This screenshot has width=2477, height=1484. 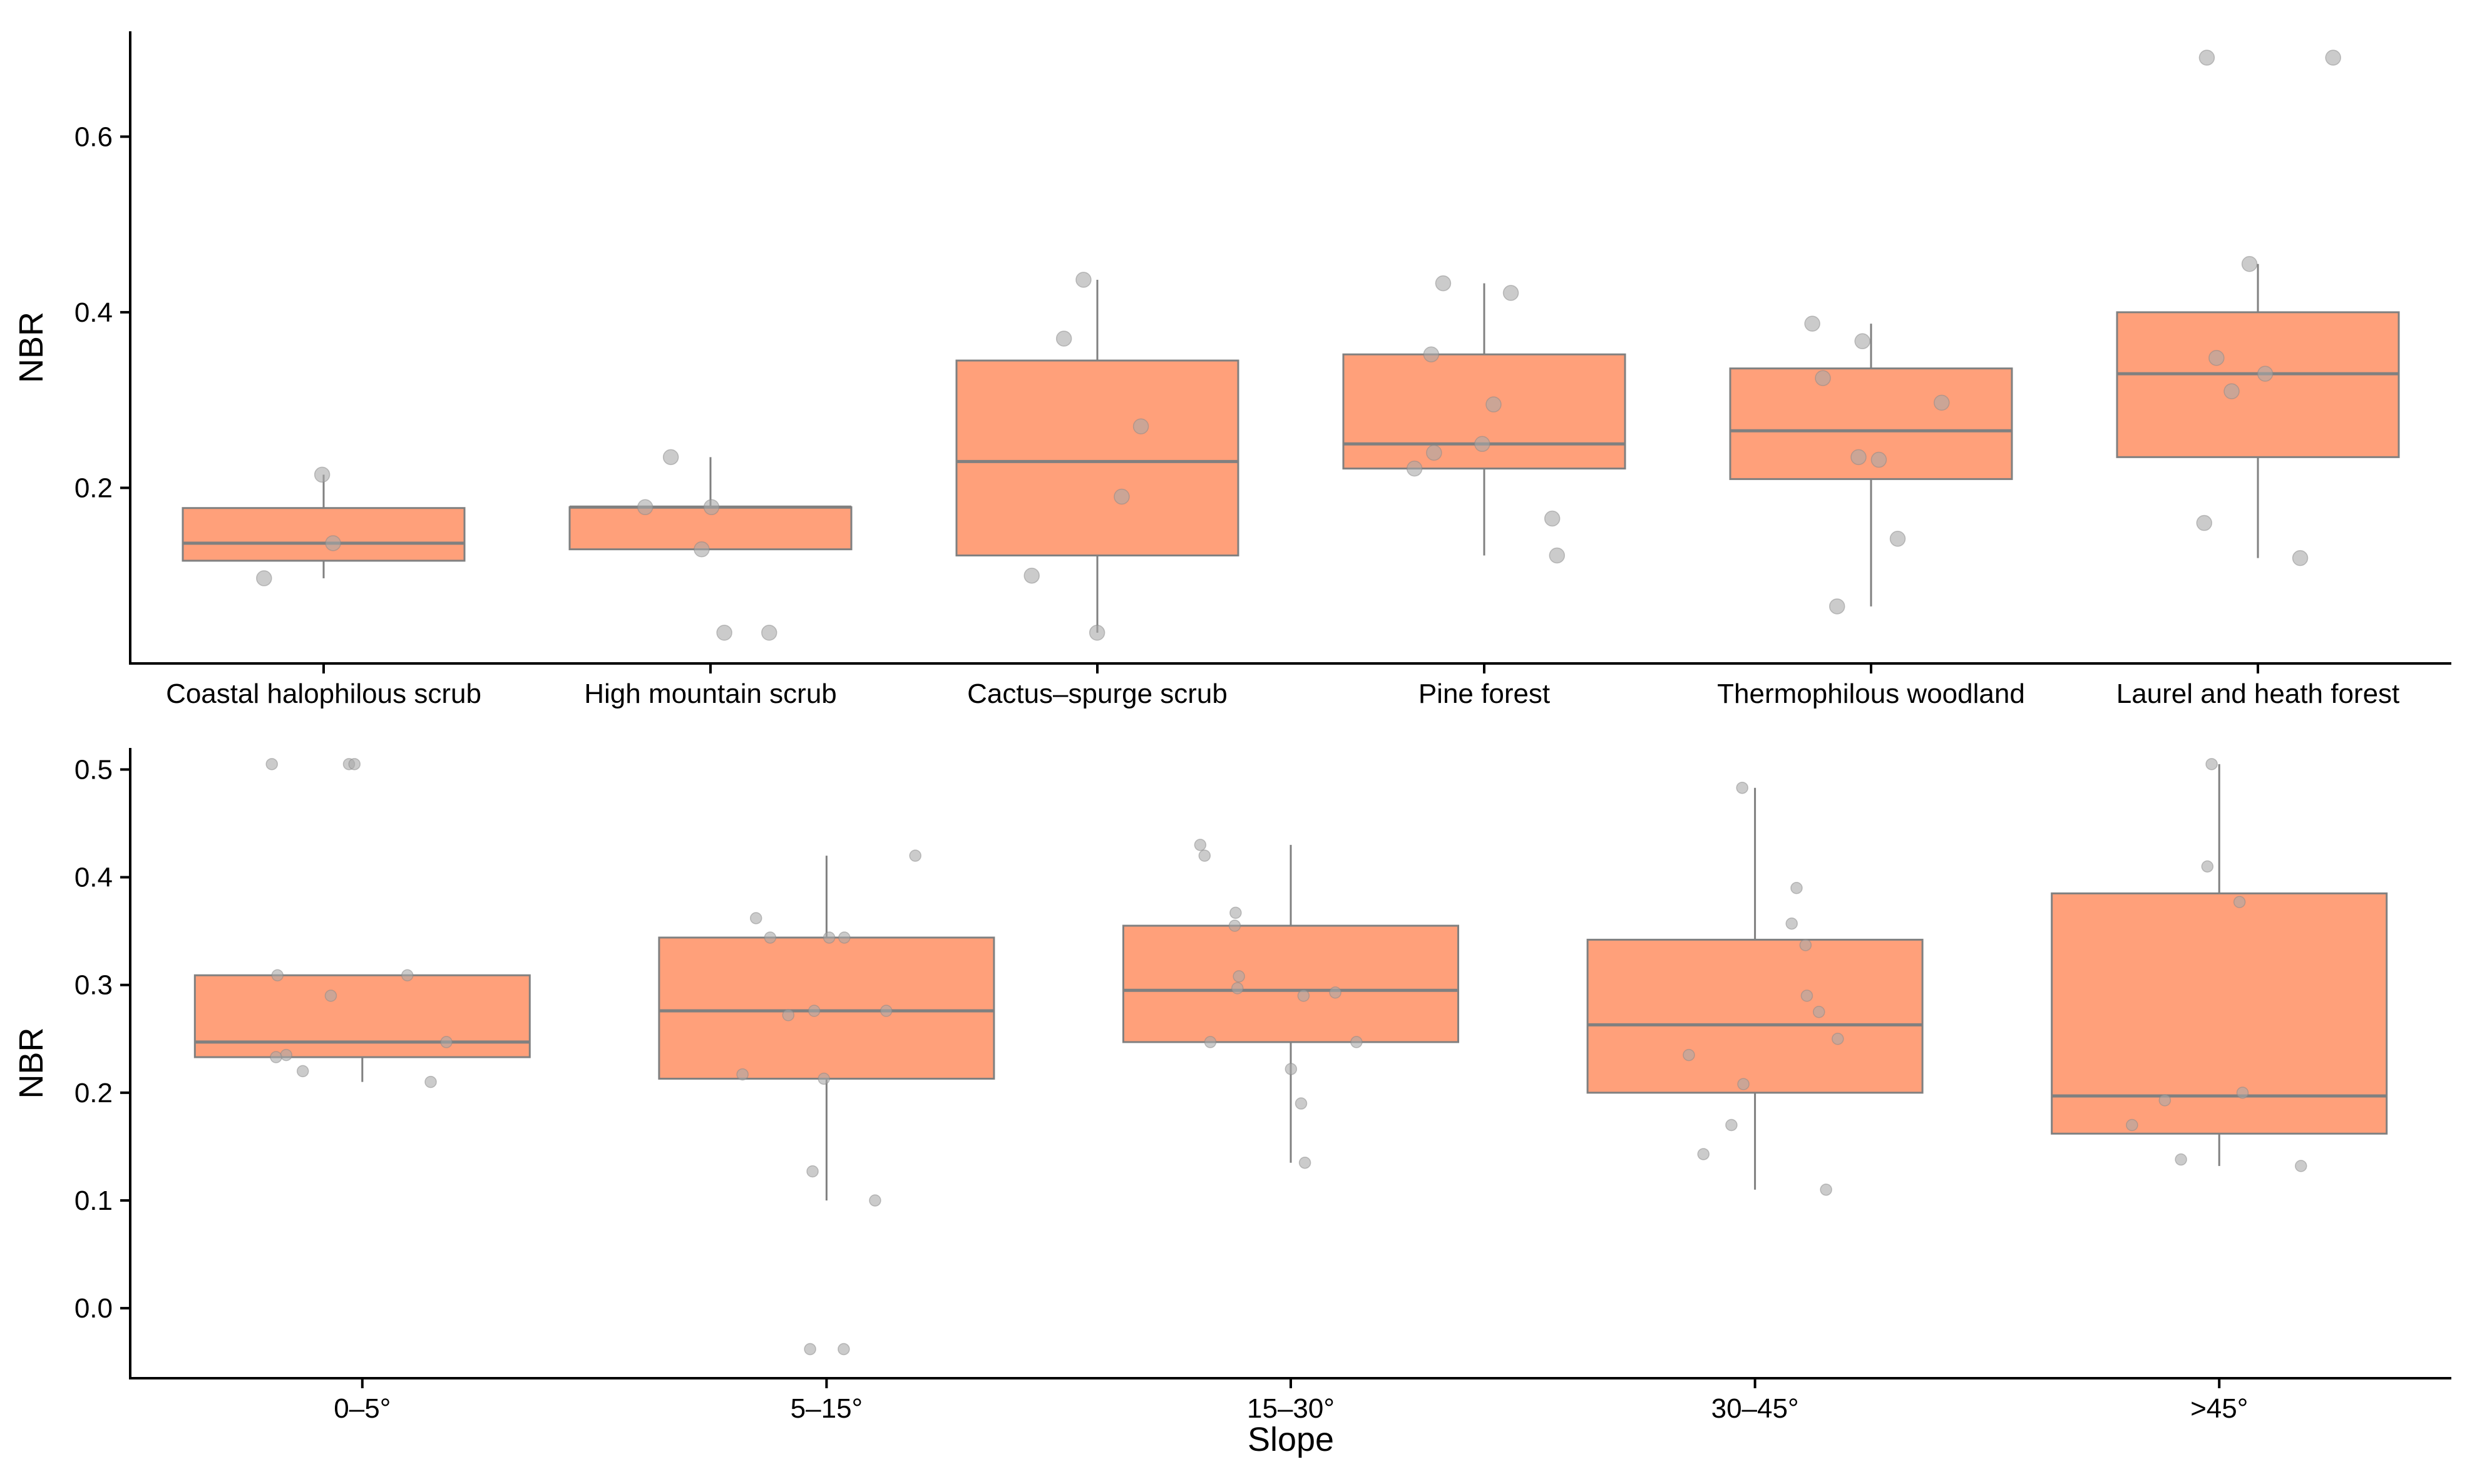 I want to click on x-tick-label: 0–5°, so click(x=362, y=1408).